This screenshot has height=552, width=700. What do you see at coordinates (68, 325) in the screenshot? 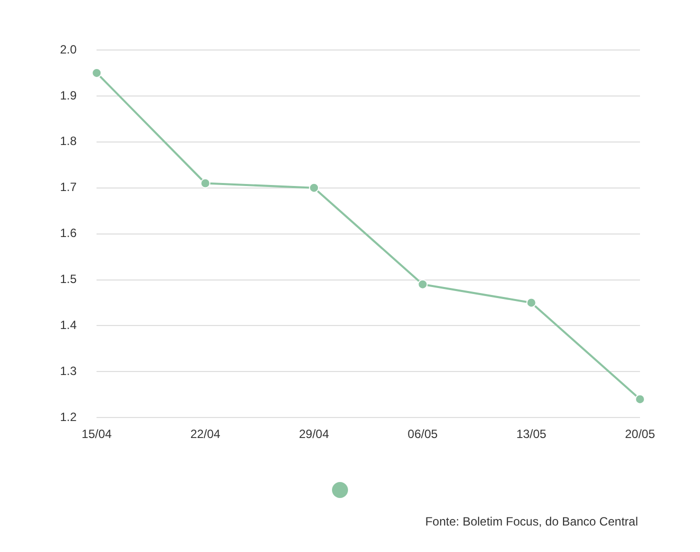
I see `y-tick-label: 1.4` at bounding box center [68, 325].